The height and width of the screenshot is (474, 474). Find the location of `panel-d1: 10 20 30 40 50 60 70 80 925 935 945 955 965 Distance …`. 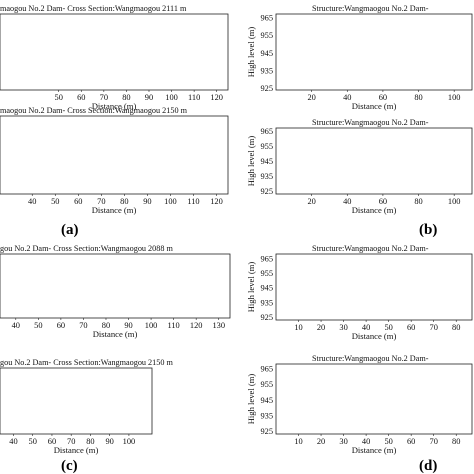

panel-d1: 10 20 30 40 50 60 70 80 925 935 945 955 965 Distance … is located at coordinates (359, 292).